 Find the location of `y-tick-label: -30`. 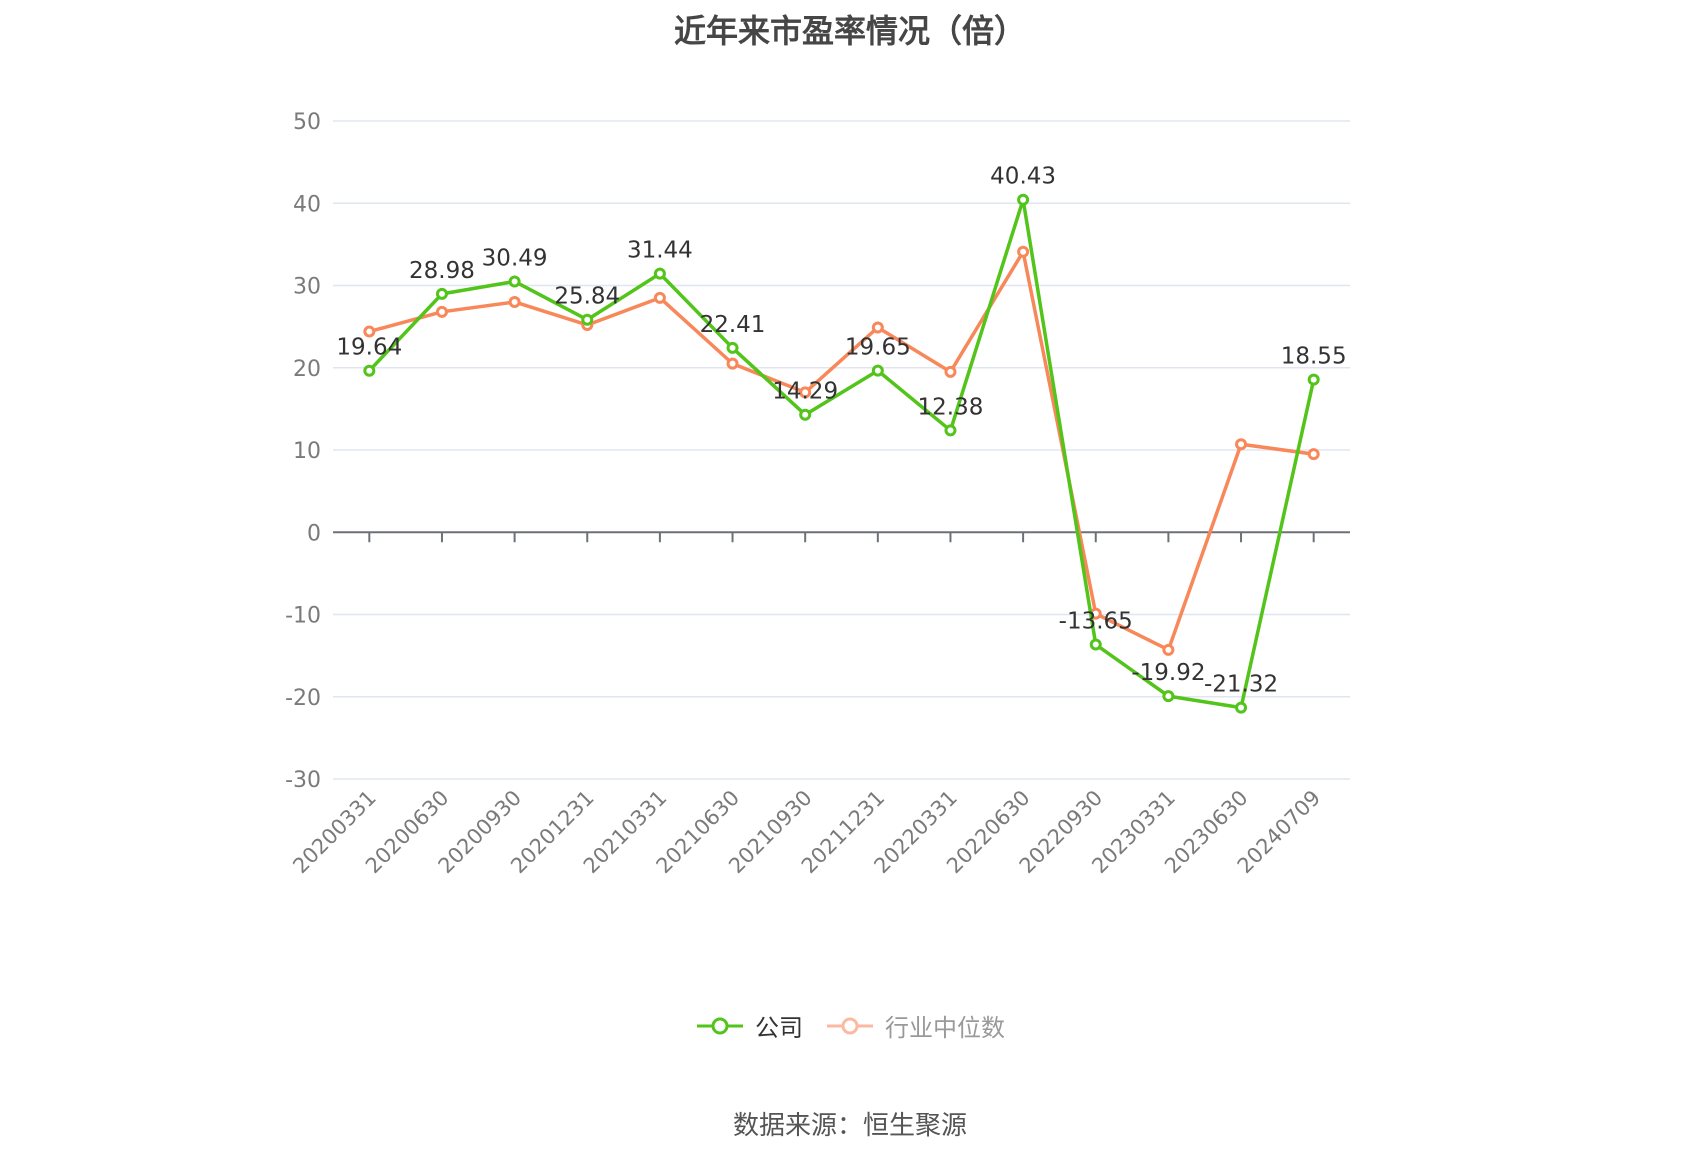

y-tick-label: -30 is located at coordinates (303, 780).